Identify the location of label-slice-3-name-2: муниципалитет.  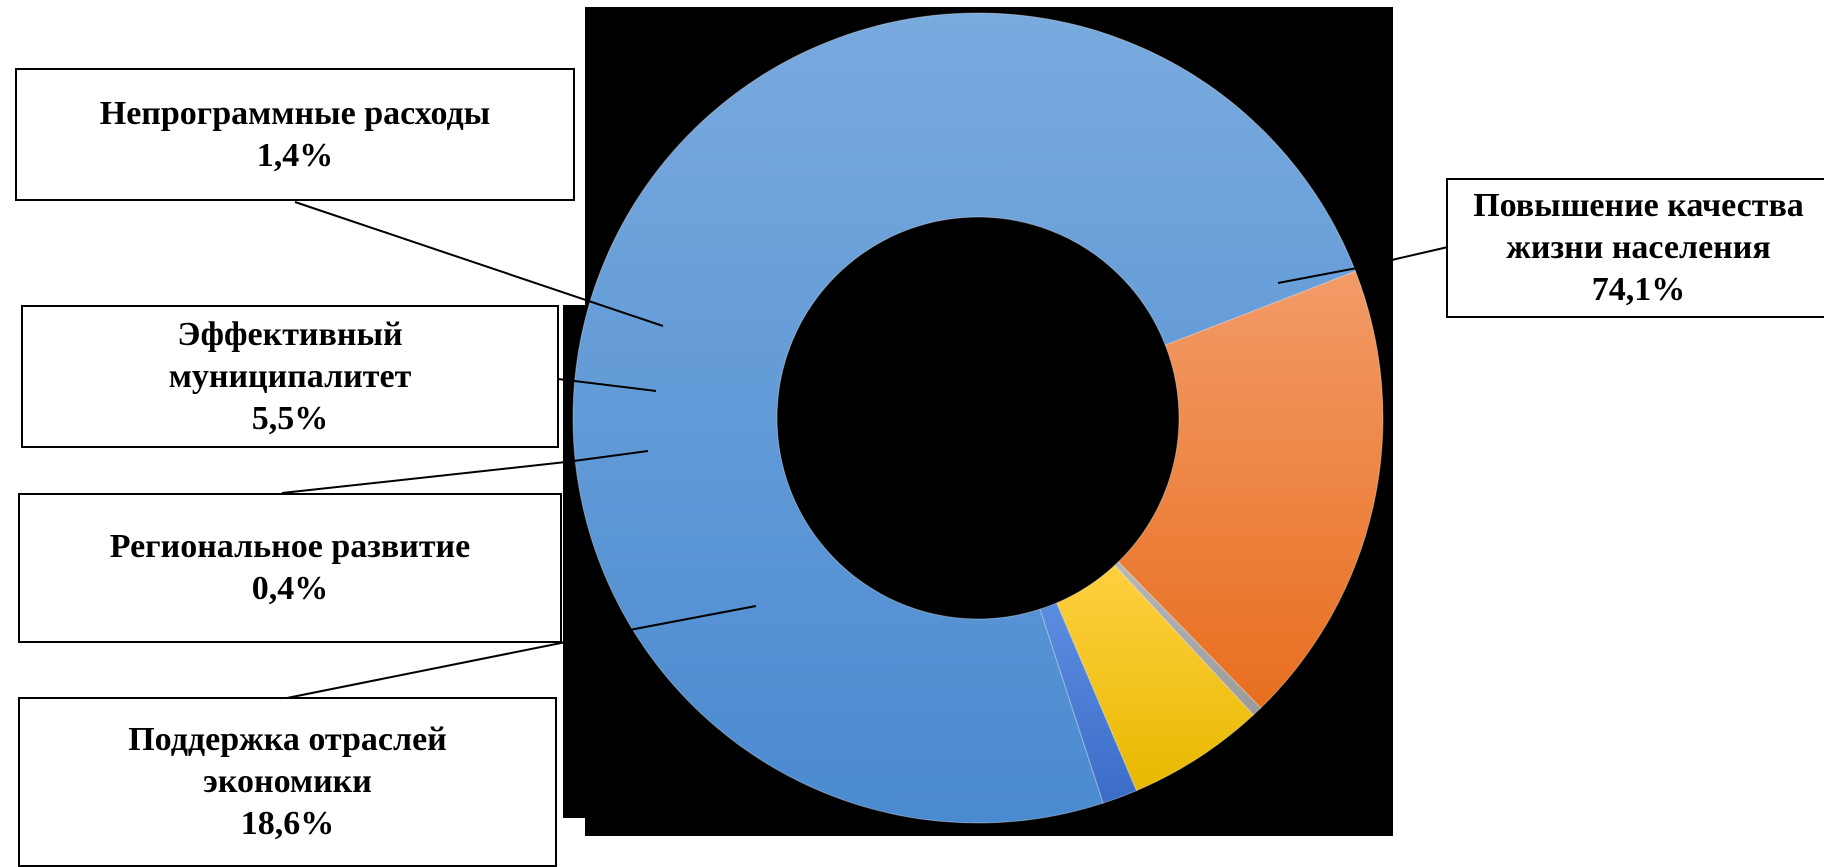
(290, 376).